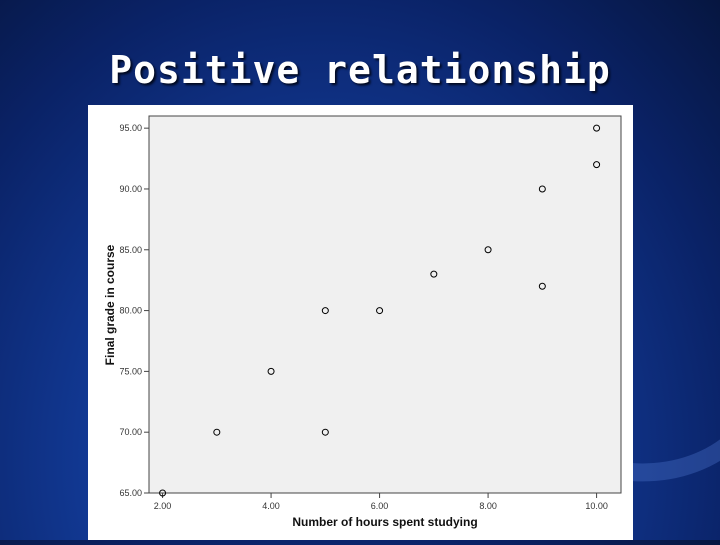 This screenshot has width=720, height=545. Describe the element at coordinates (384, 522) in the screenshot. I see `x-axis-label: Number of hours spent studying` at that location.